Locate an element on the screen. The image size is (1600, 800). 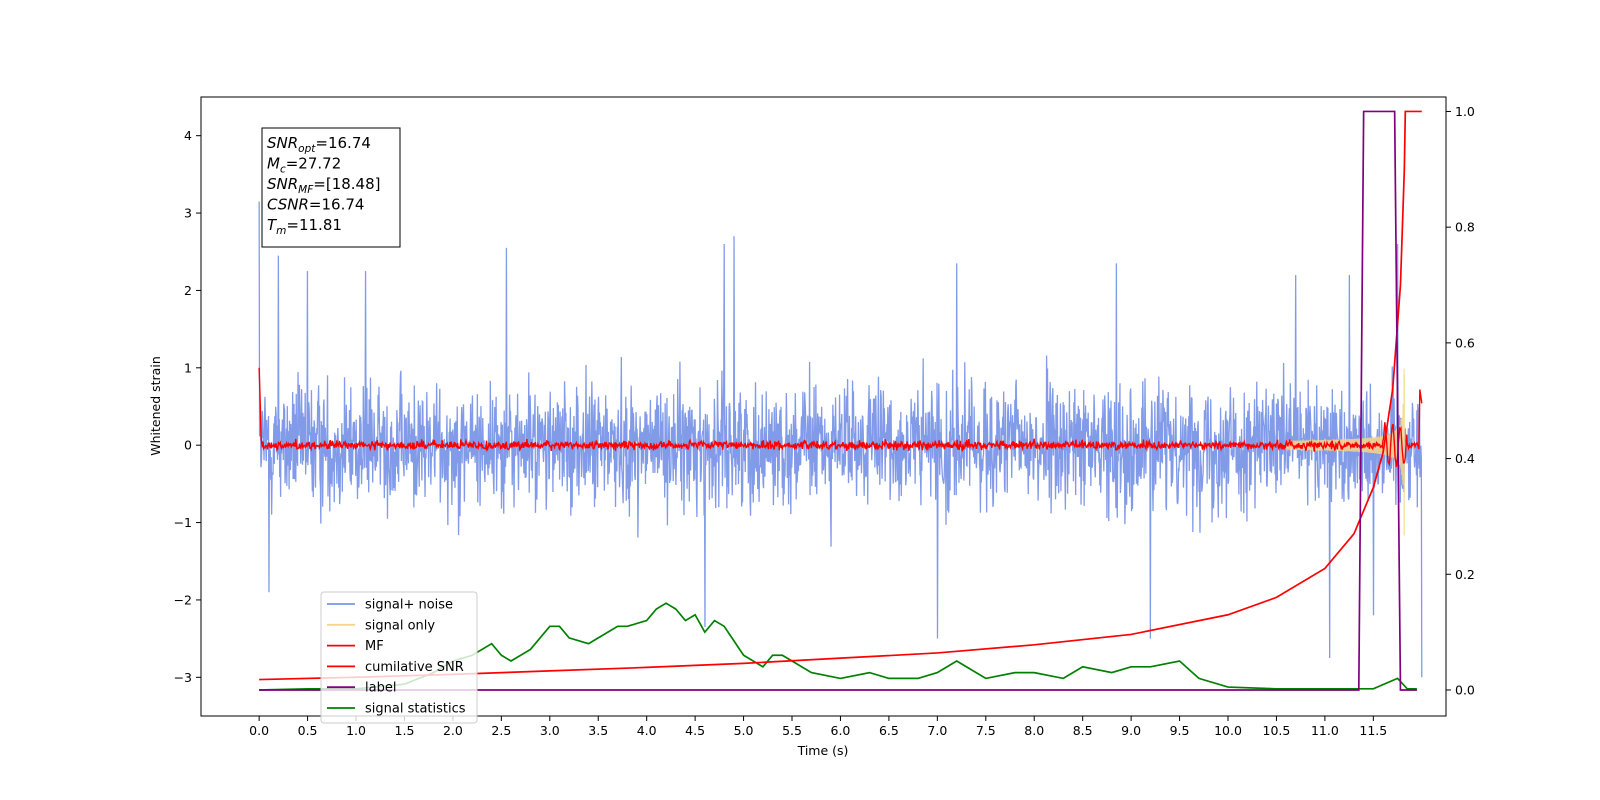
y2-tick-label: 0.2 is located at coordinates (1465, 574).